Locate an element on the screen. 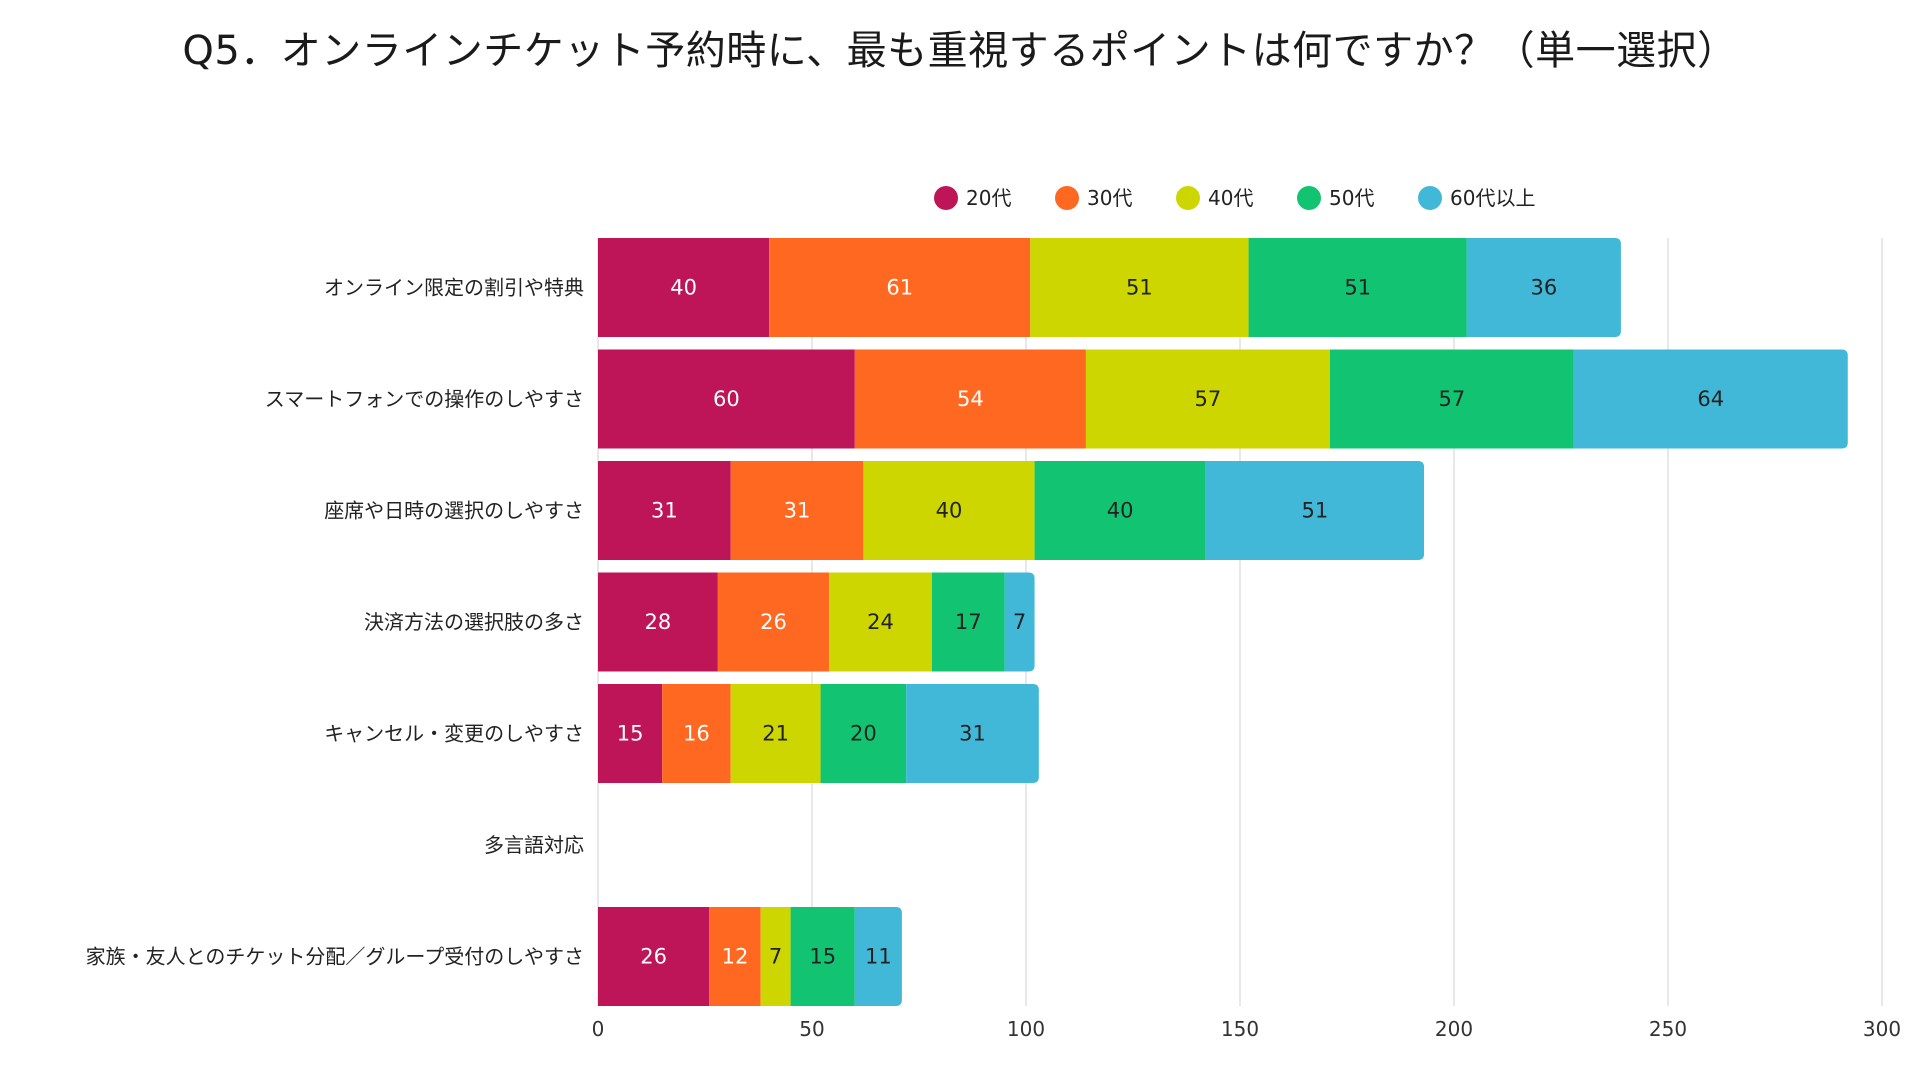 The width and height of the screenshot is (1920, 1080). legend-label: 50代 is located at coordinates (1351, 198).